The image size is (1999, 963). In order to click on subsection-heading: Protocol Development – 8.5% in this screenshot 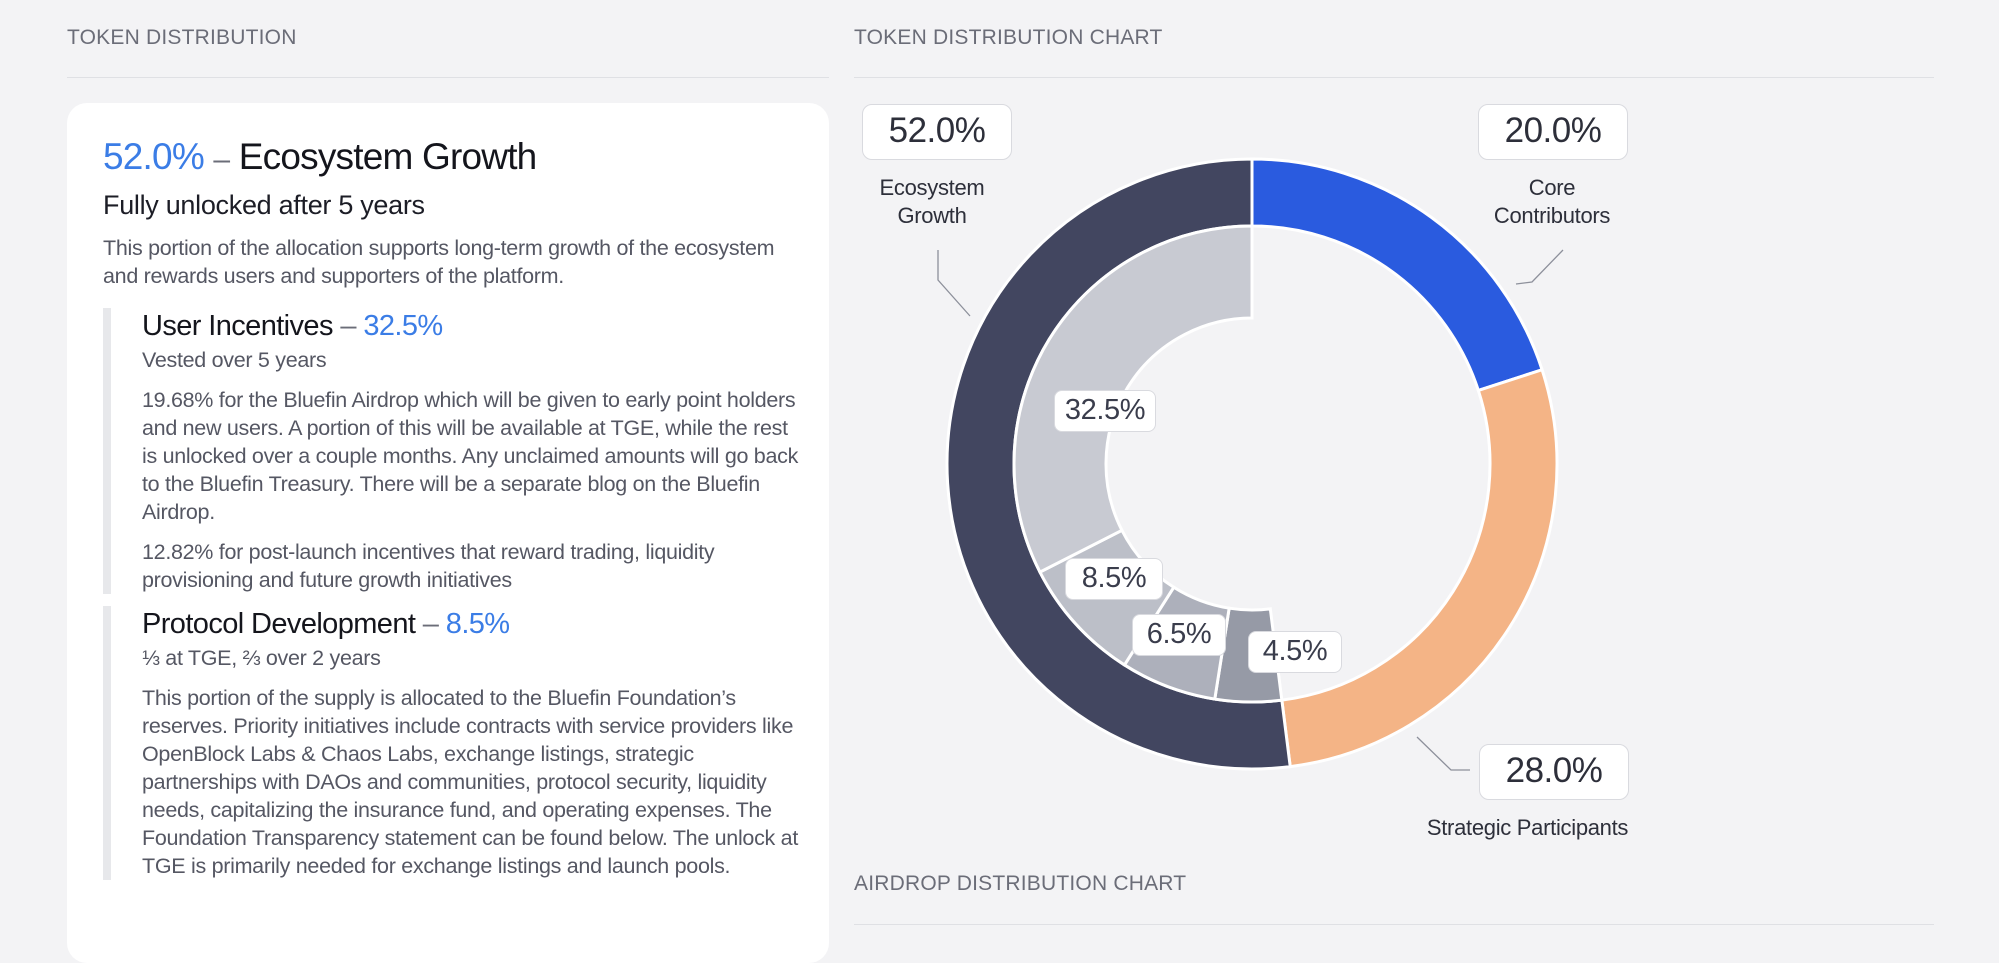, I will do `click(472, 624)`.